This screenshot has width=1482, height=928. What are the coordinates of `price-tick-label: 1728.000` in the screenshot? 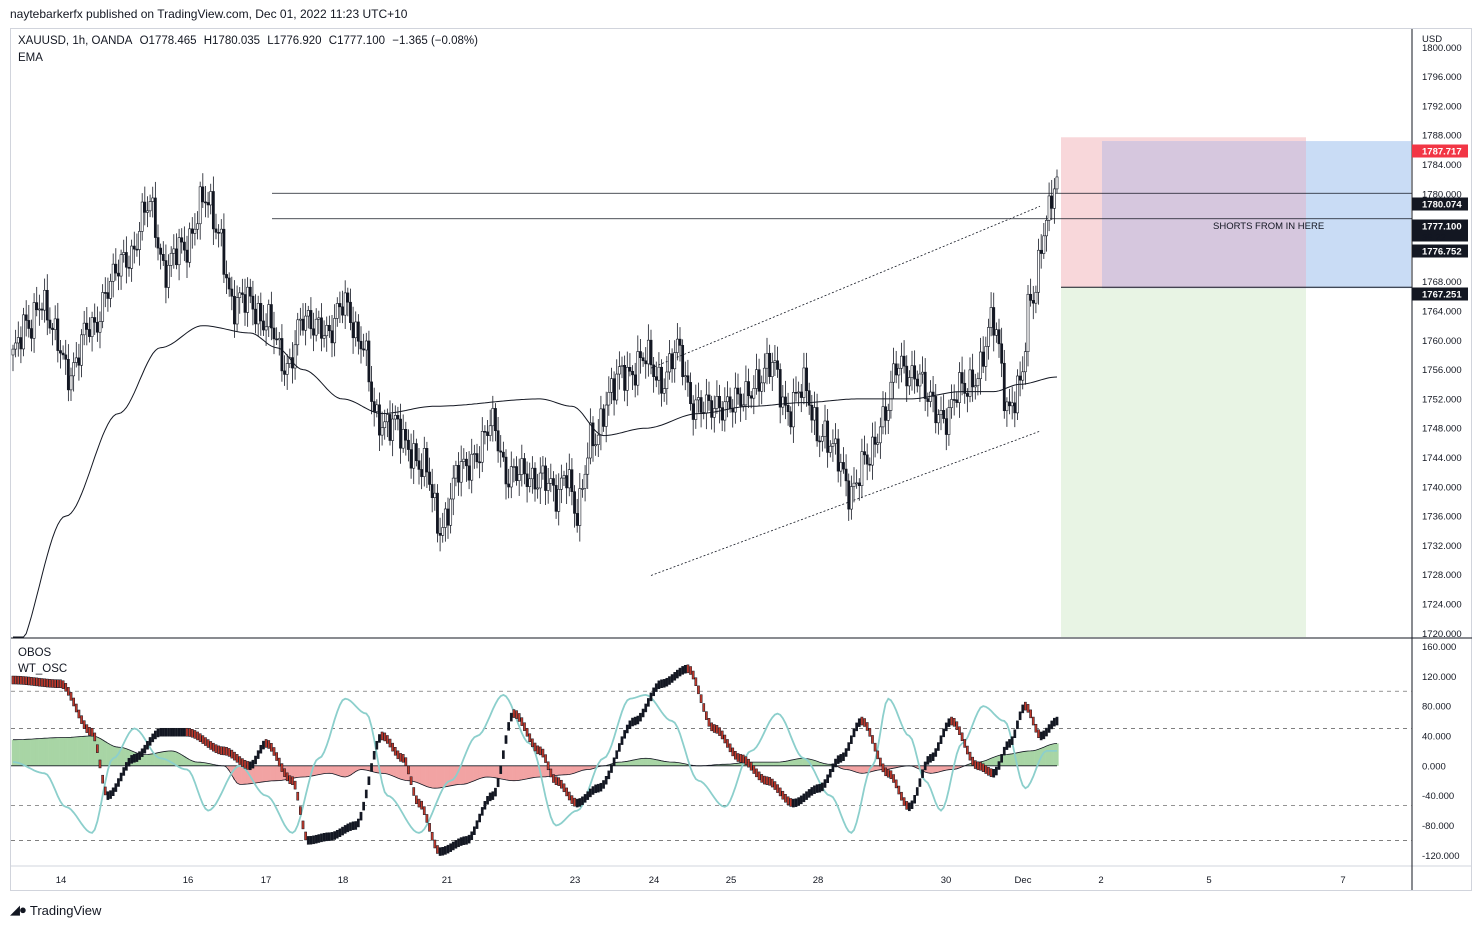 It's located at (1442, 575).